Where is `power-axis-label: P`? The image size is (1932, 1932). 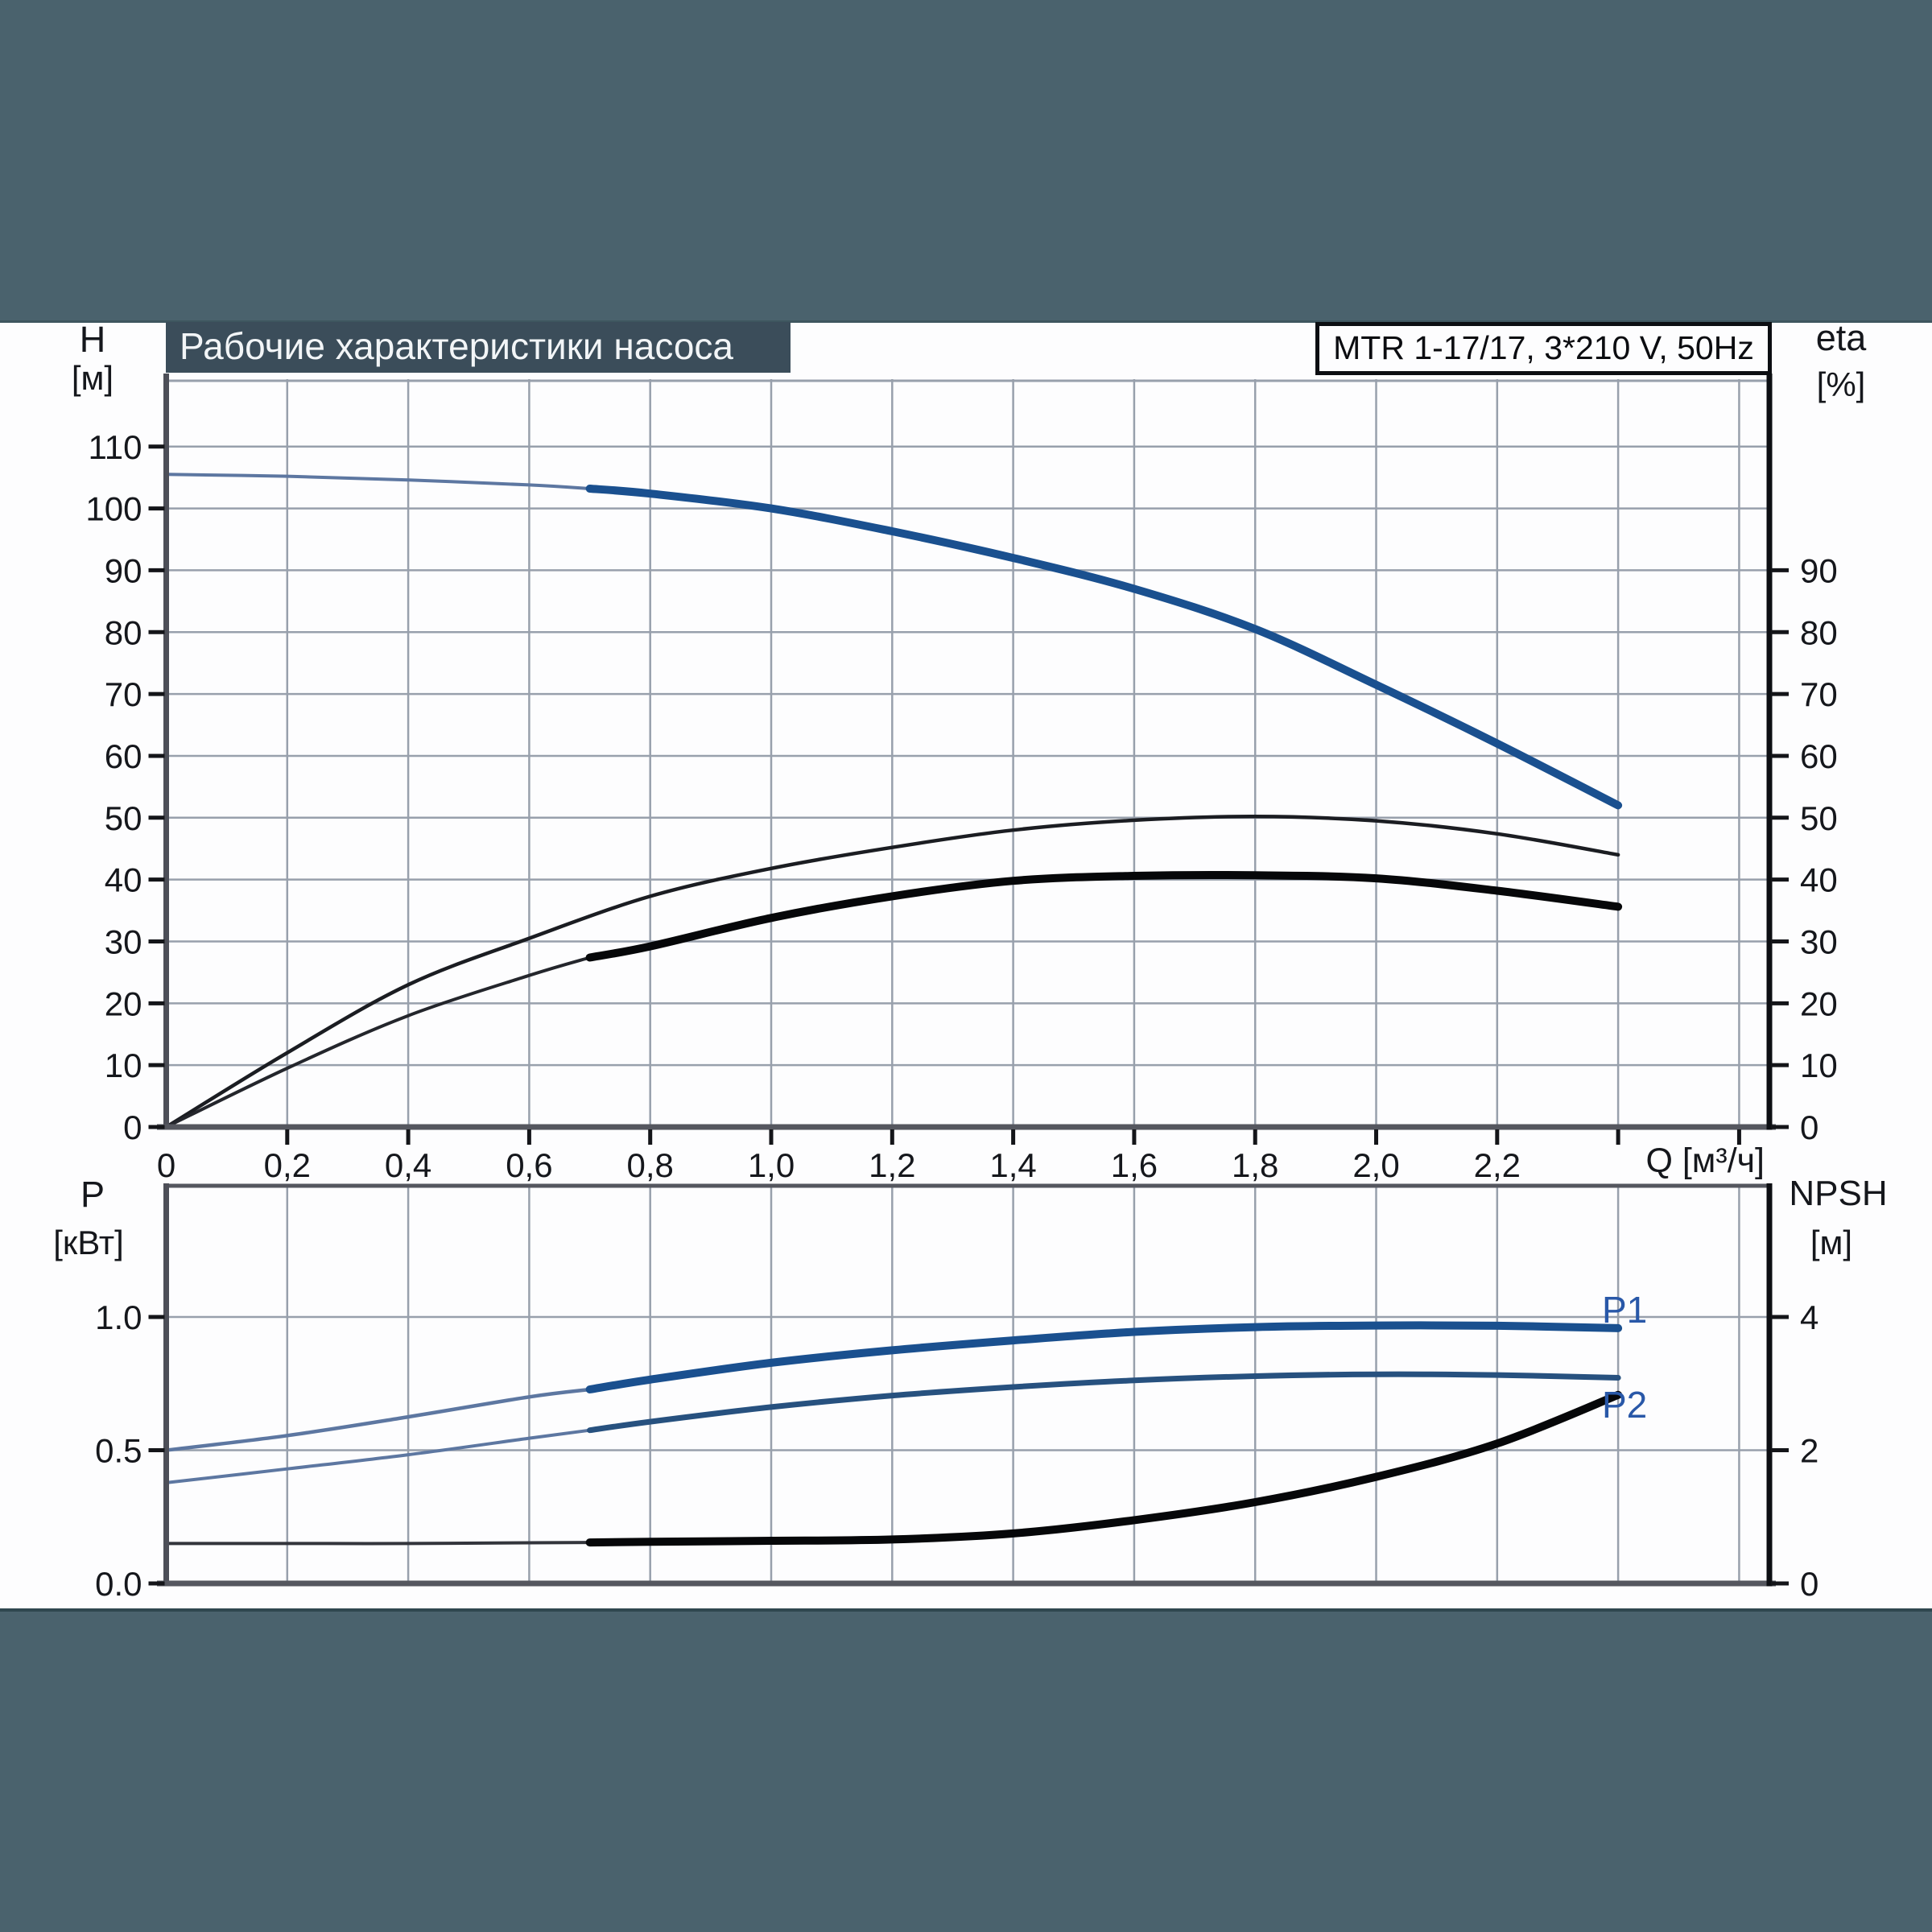 power-axis-label: P is located at coordinates (92, 1194).